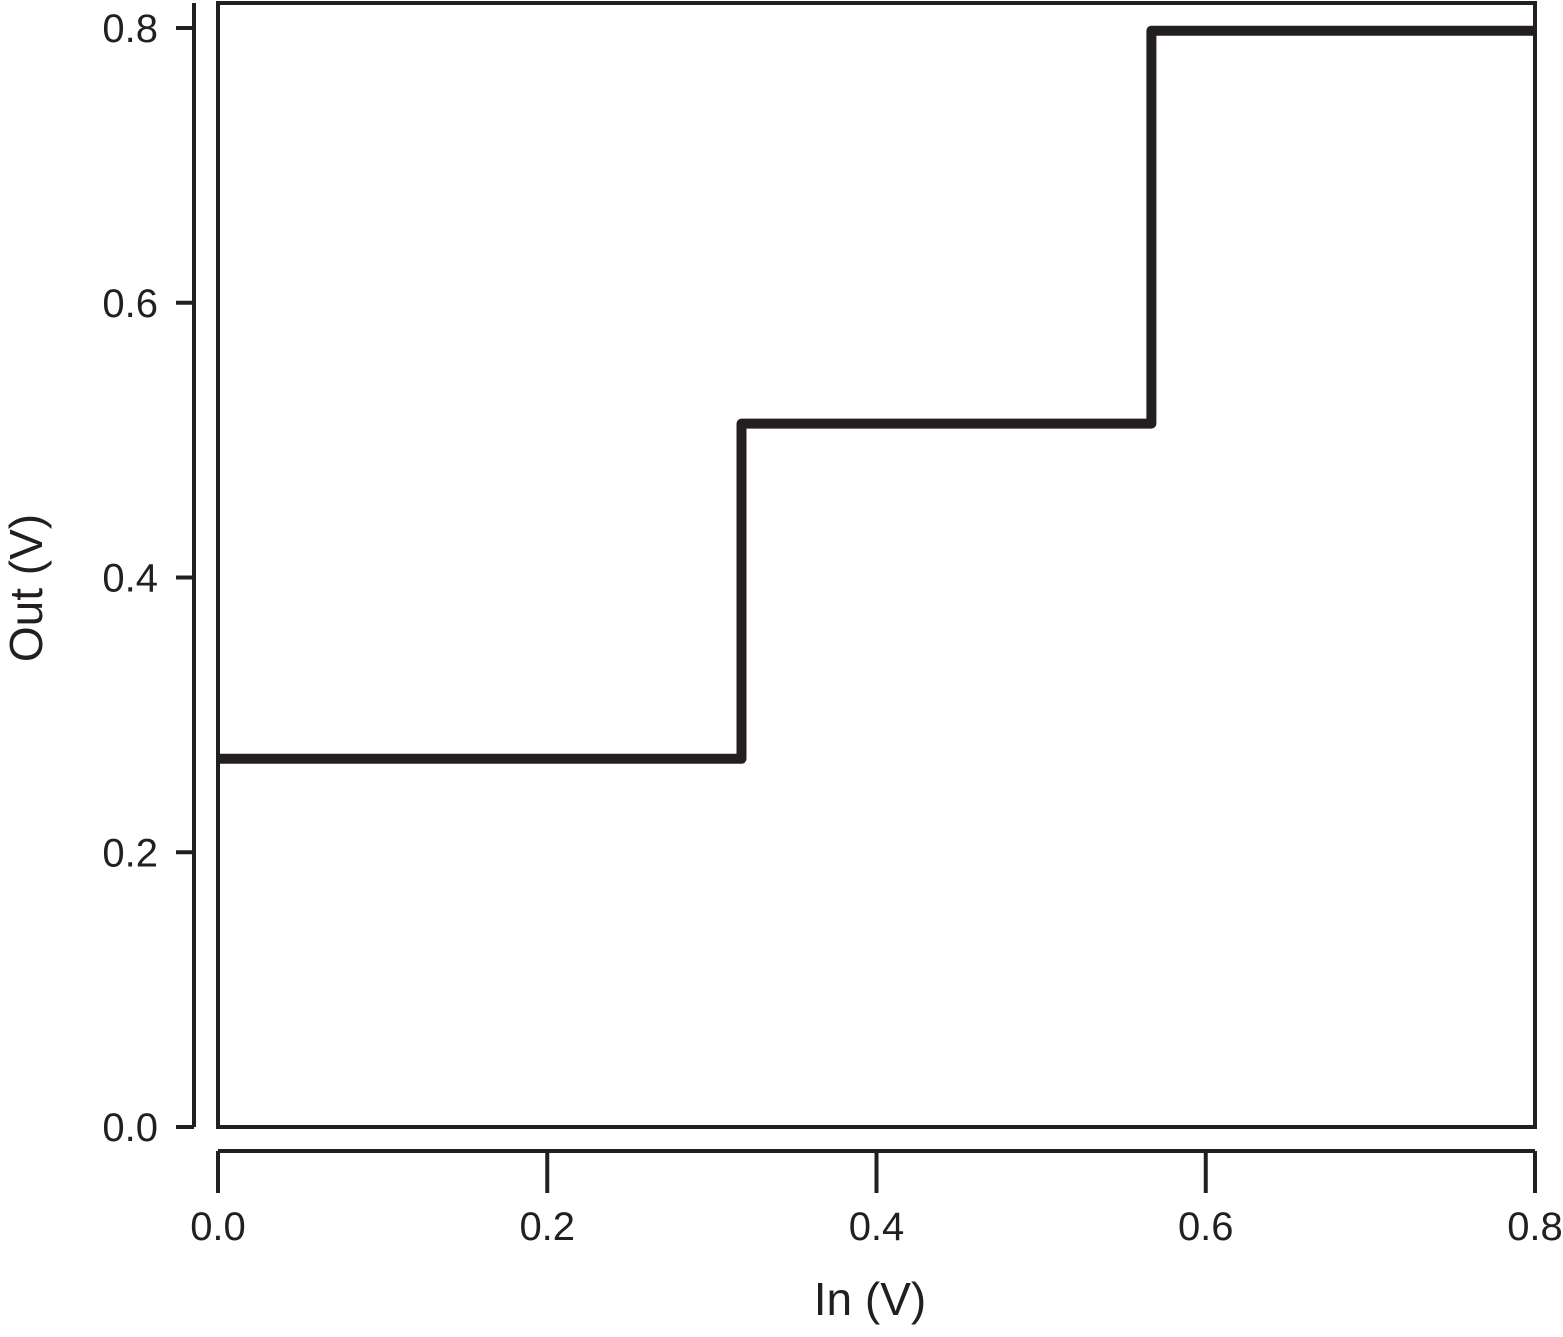 The height and width of the screenshot is (1337, 1563). What do you see at coordinates (870, 1299) in the screenshot?
I see `x-axis-title: In (V)` at bounding box center [870, 1299].